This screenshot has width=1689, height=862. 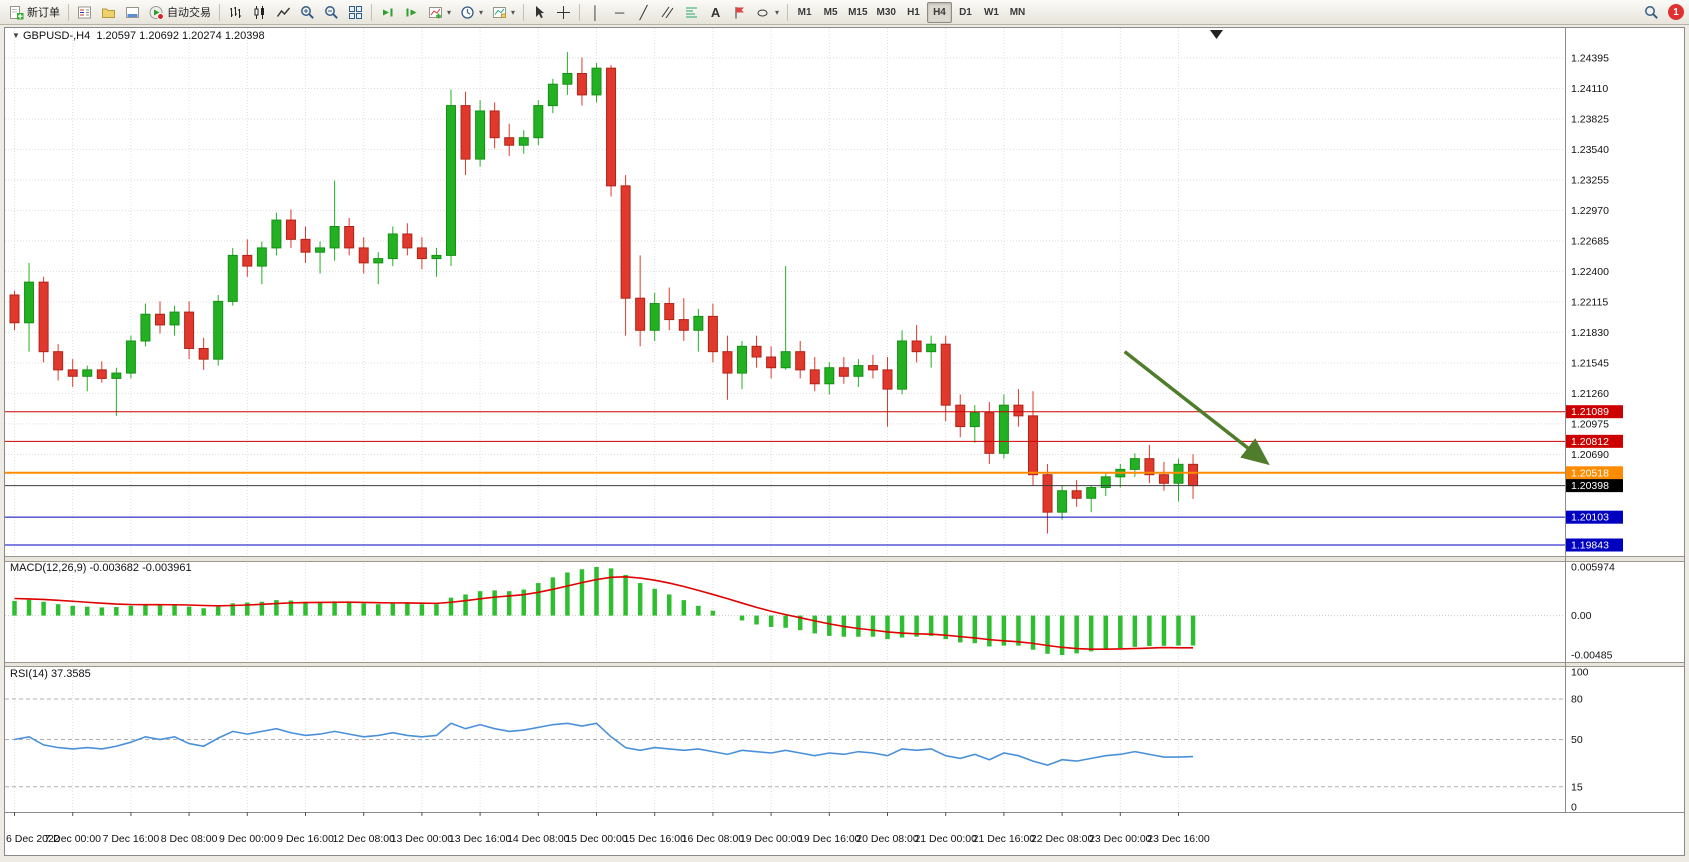 I want to click on svg-text: 1.24395, so click(x=1590, y=59).